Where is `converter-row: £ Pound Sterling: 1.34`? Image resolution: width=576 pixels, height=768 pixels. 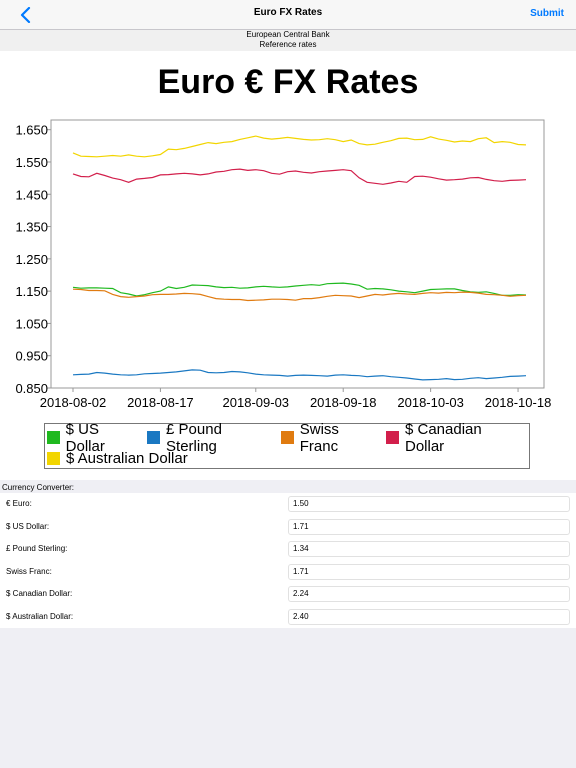 converter-row: £ Pound Sterling: 1.34 is located at coordinates (288, 549).